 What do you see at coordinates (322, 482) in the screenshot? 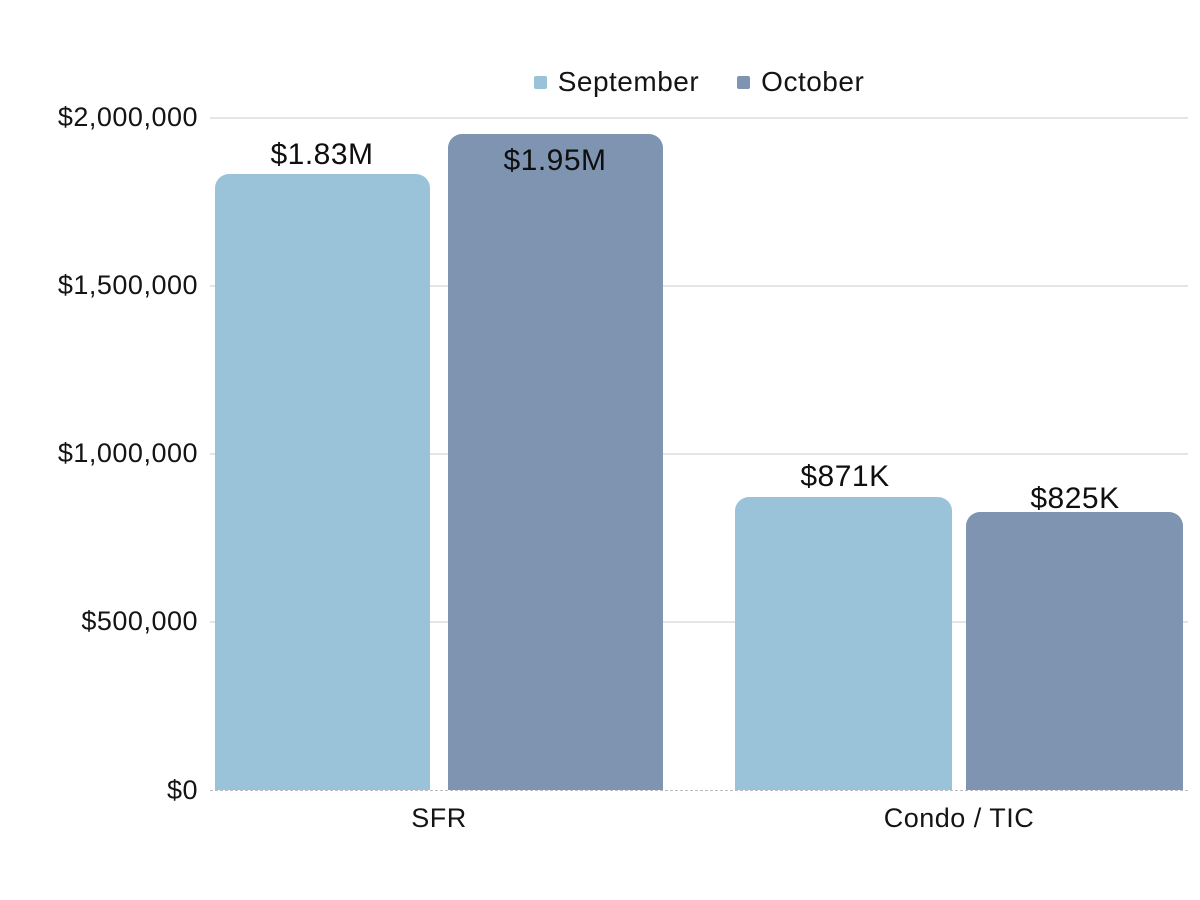
I see `bar-sfr-september` at bounding box center [322, 482].